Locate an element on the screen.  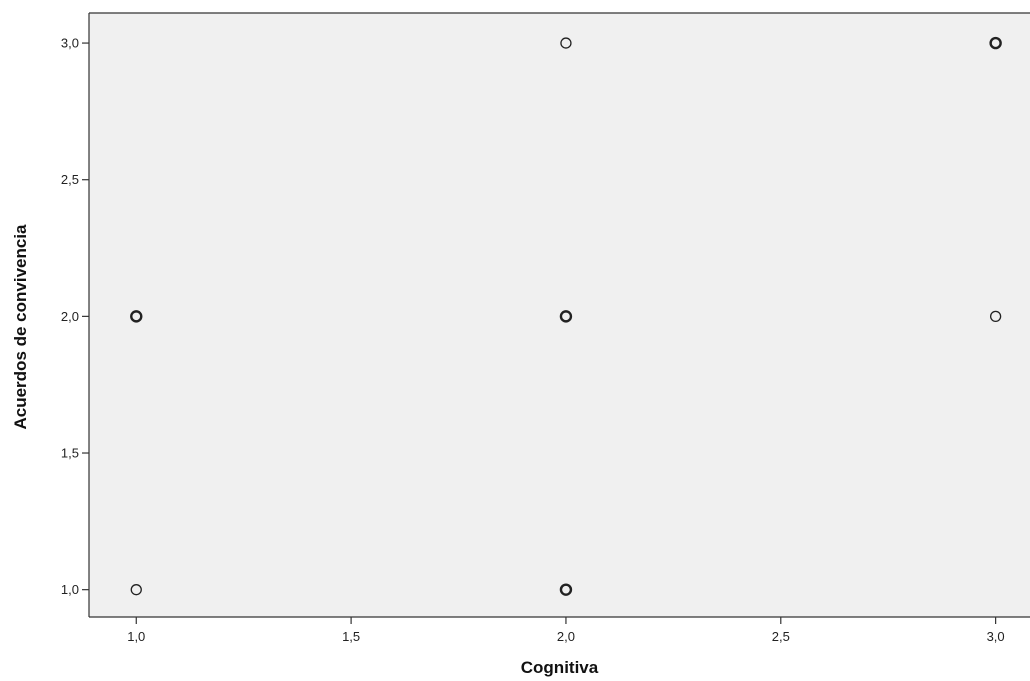
y-tick-label: 1,0 is located at coordinates (70, 589).